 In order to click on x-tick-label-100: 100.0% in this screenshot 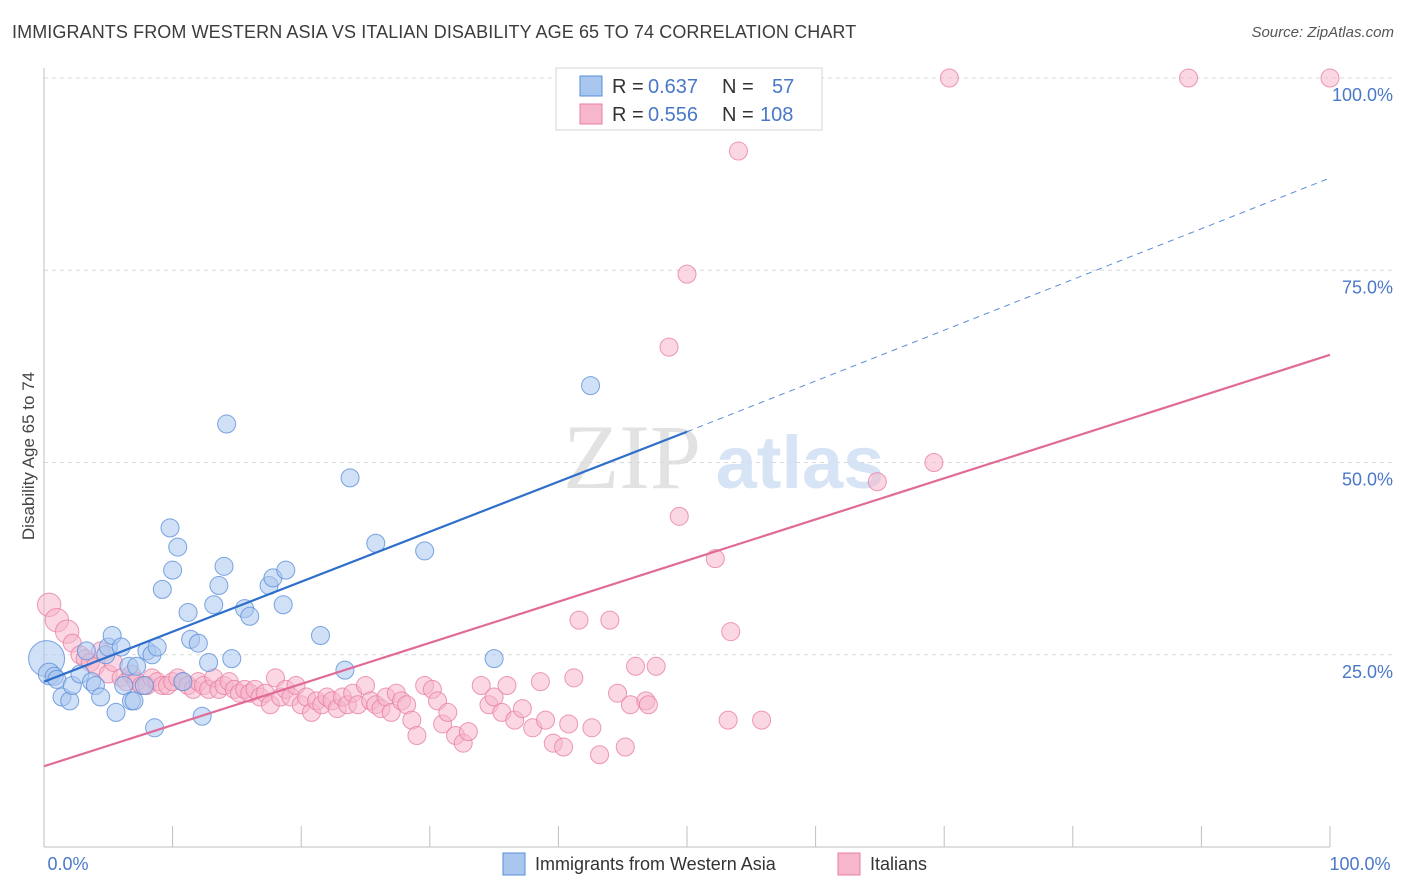, I will do `click(1359, 864)`.